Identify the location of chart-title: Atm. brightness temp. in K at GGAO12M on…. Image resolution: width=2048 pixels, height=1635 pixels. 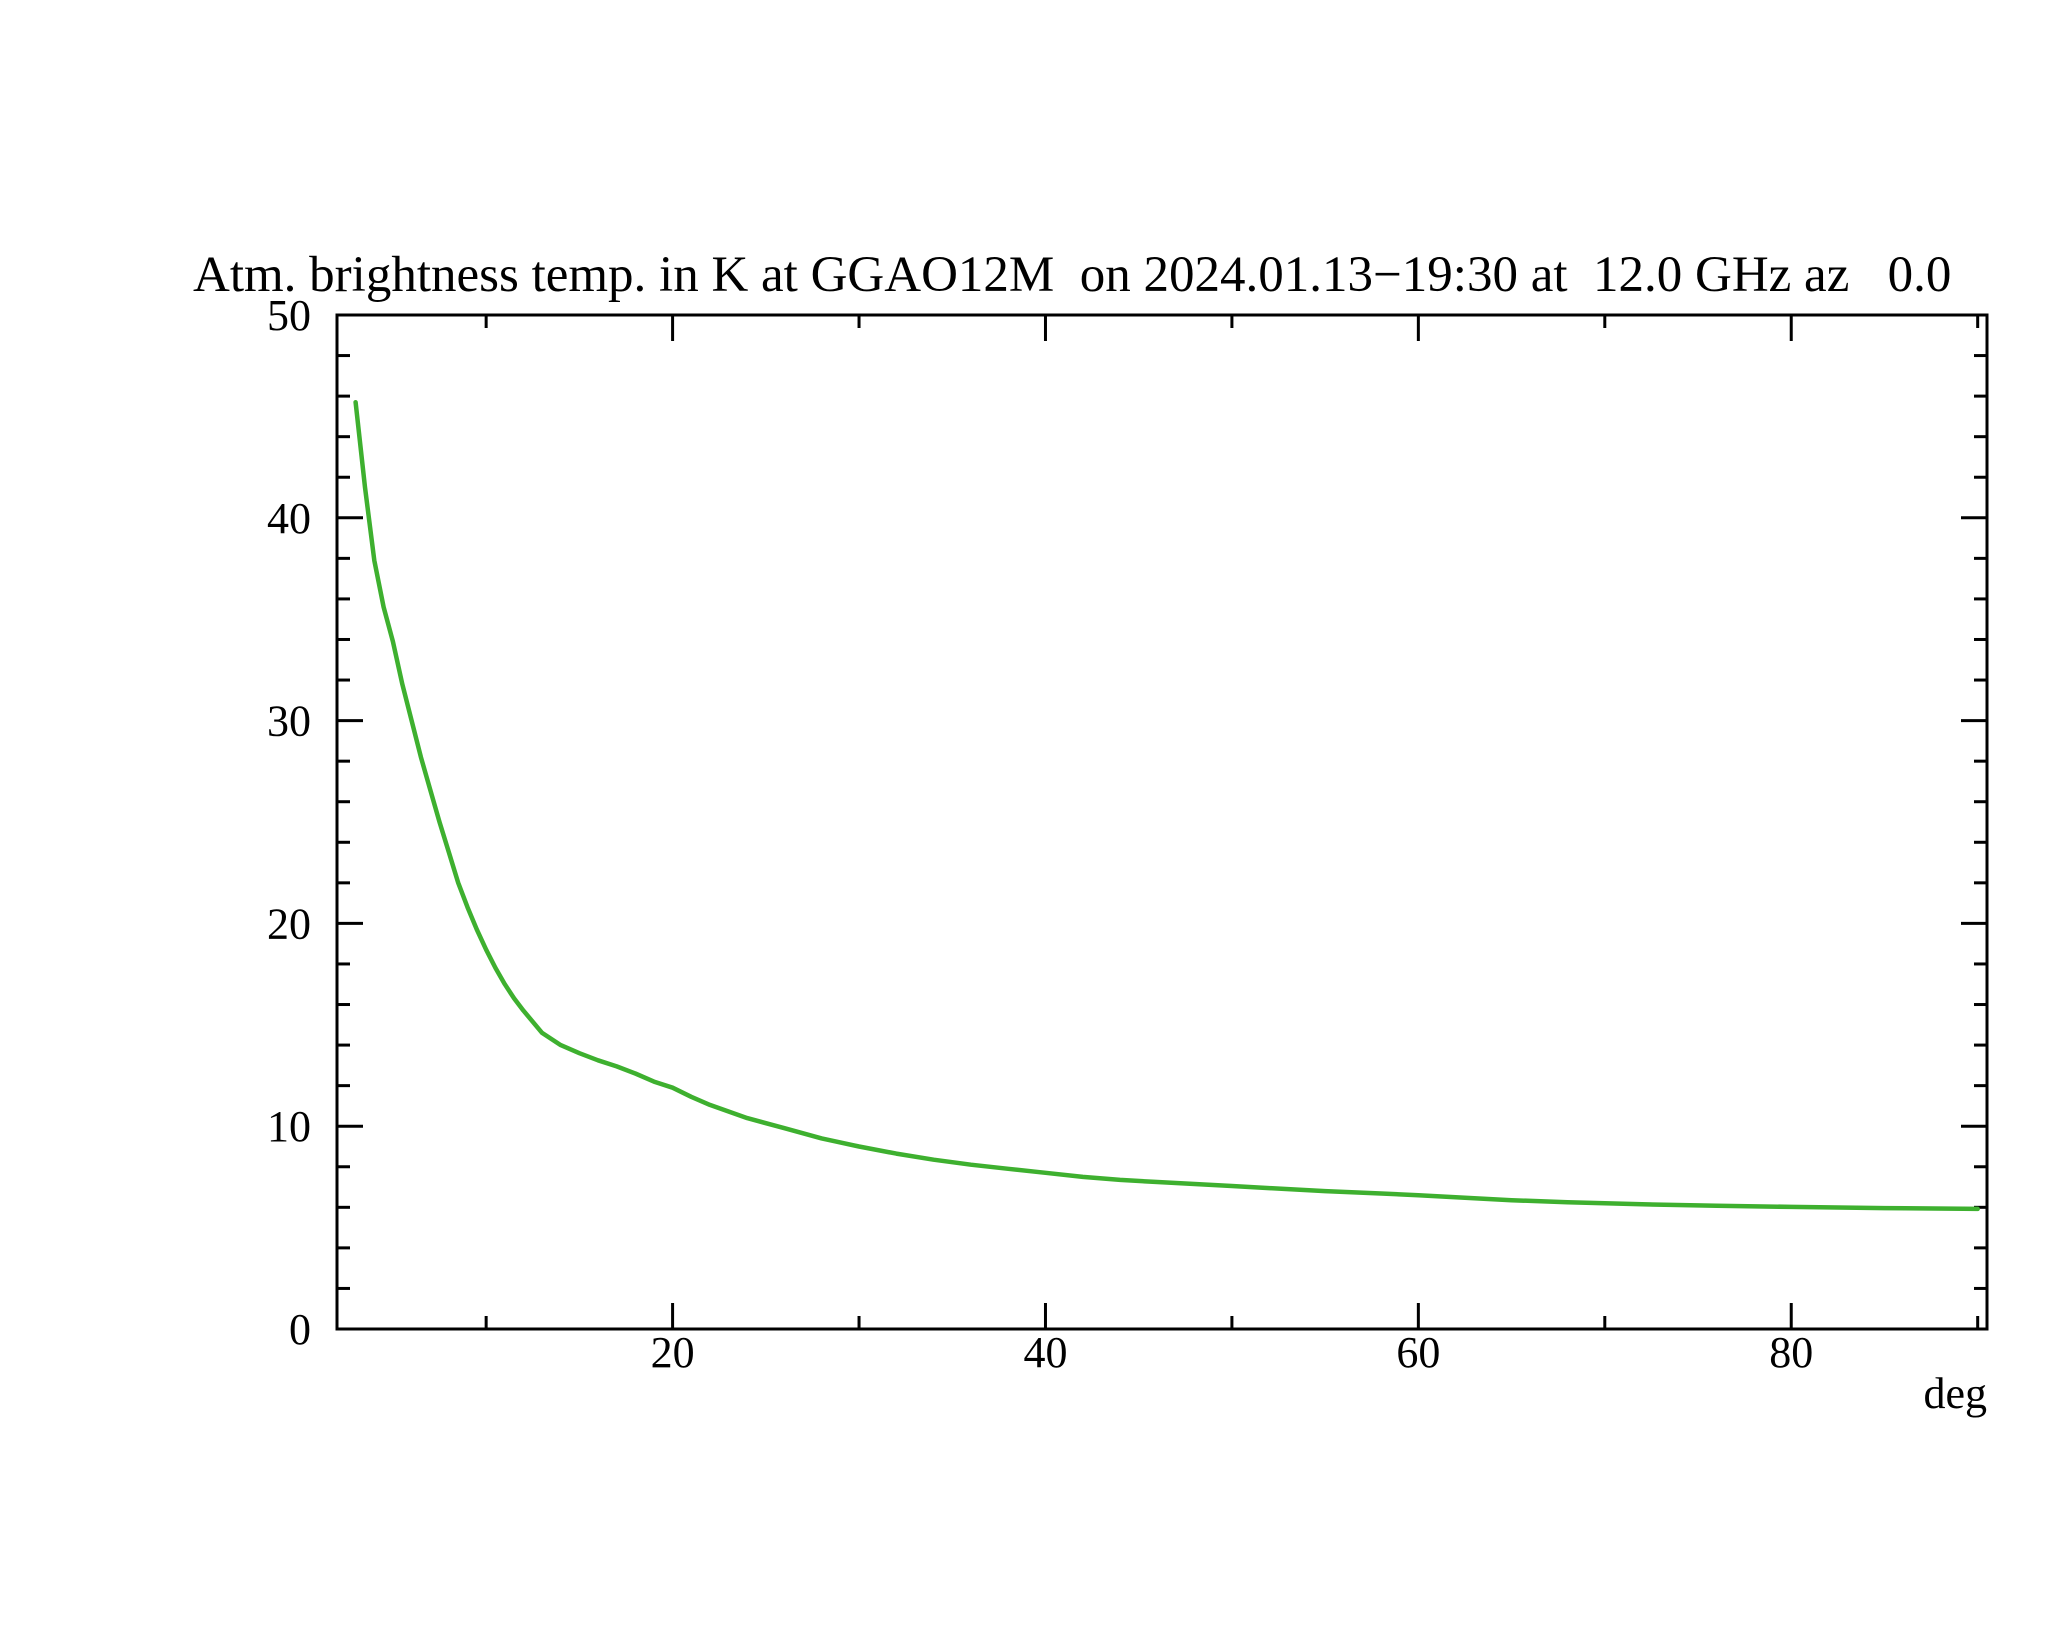
(1072, 275).